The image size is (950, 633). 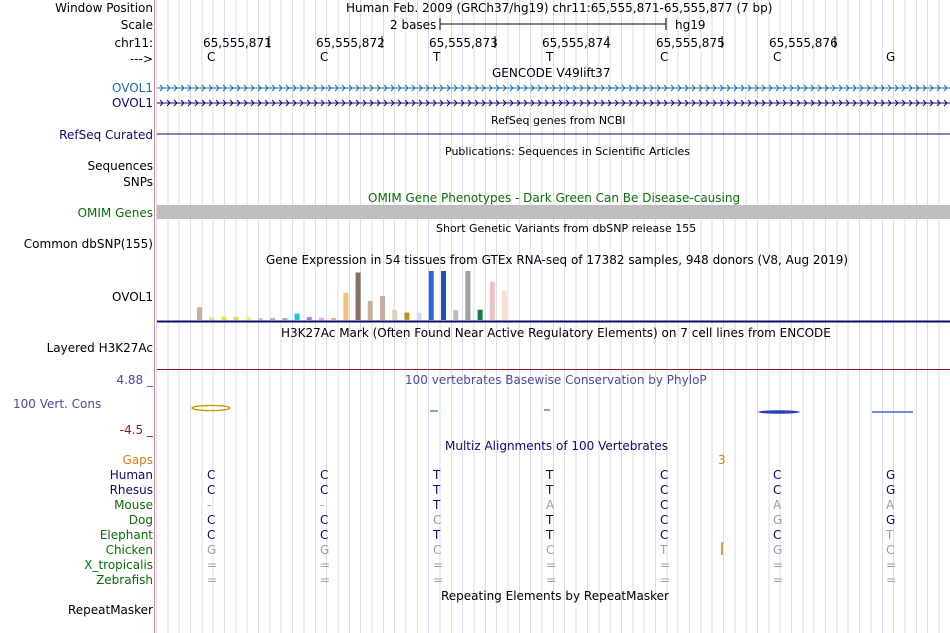 What do you see at coordinates (133, 43) in the screenshot?
I see `chrom-label: chr11:` at bounding box center [133, 43].